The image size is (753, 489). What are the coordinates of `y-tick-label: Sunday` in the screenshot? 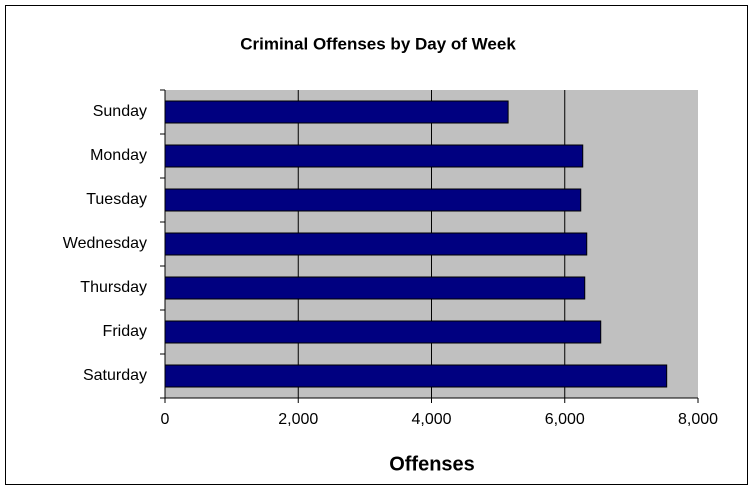 It's located at (120, 111).